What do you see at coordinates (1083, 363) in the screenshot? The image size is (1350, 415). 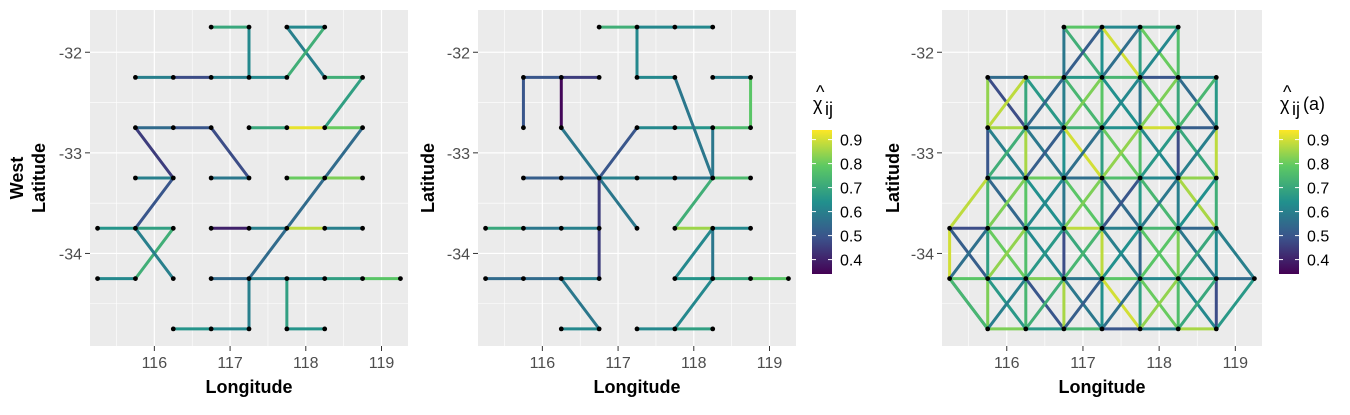 I see `x-tick-label: 117` at bounding box center [1083, 363].